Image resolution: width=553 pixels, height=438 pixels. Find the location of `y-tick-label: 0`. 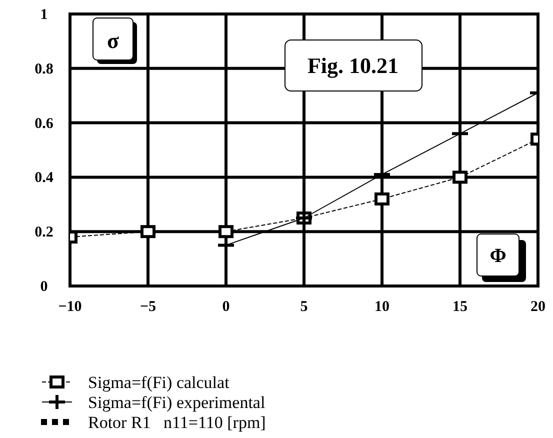

y-tick-label: 0 is located at coordinates (44, 287).